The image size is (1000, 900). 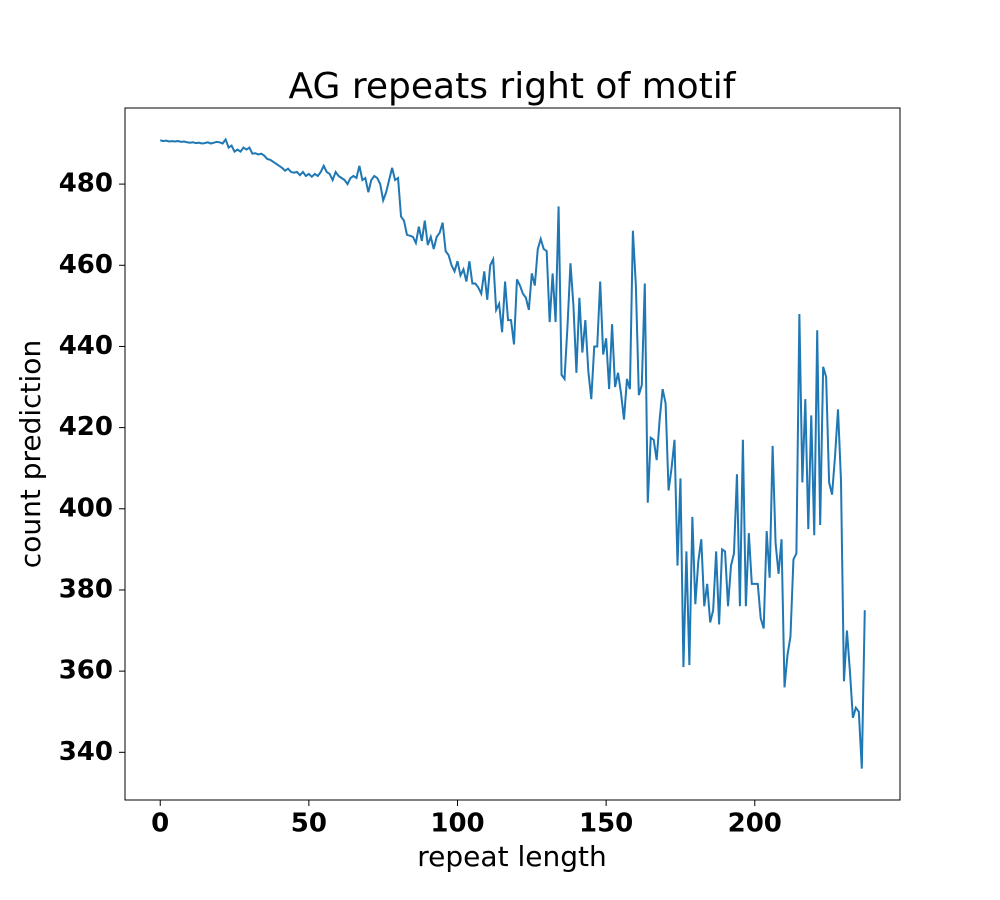 I want to click on x-tick-label: 50, so click(x=309, y=824).